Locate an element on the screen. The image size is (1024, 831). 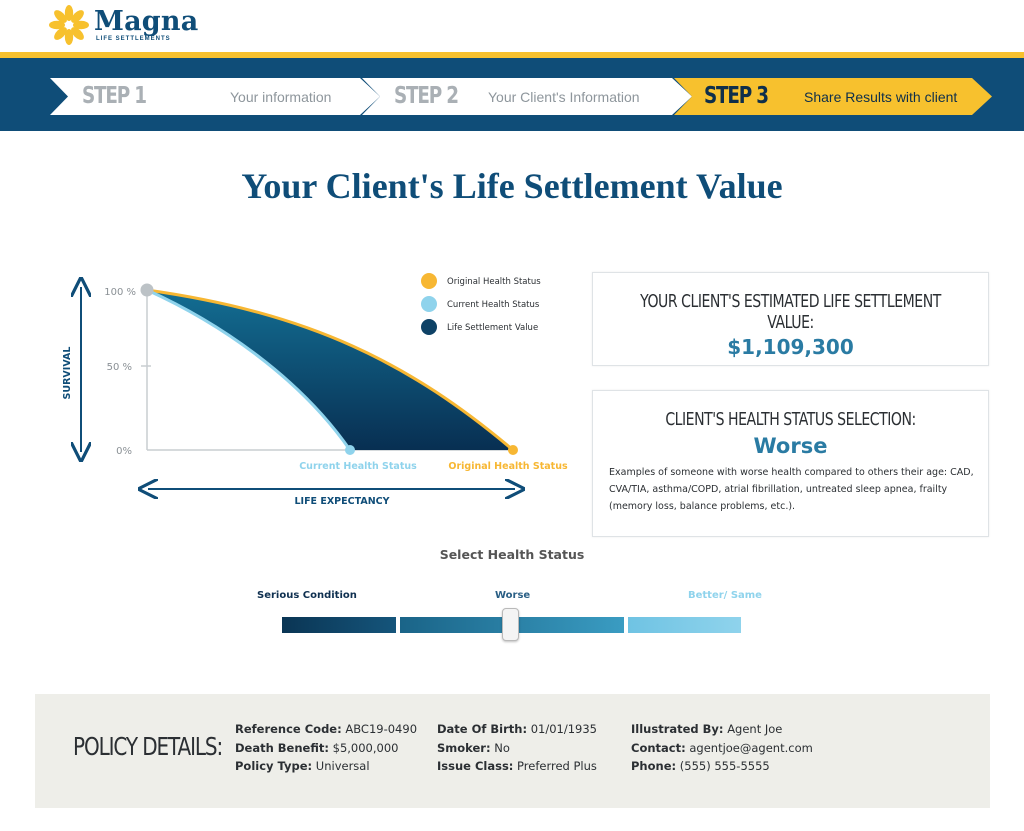
brand-tagline: LIFE SETTLEMENTS is located at coordinates (133, 39).